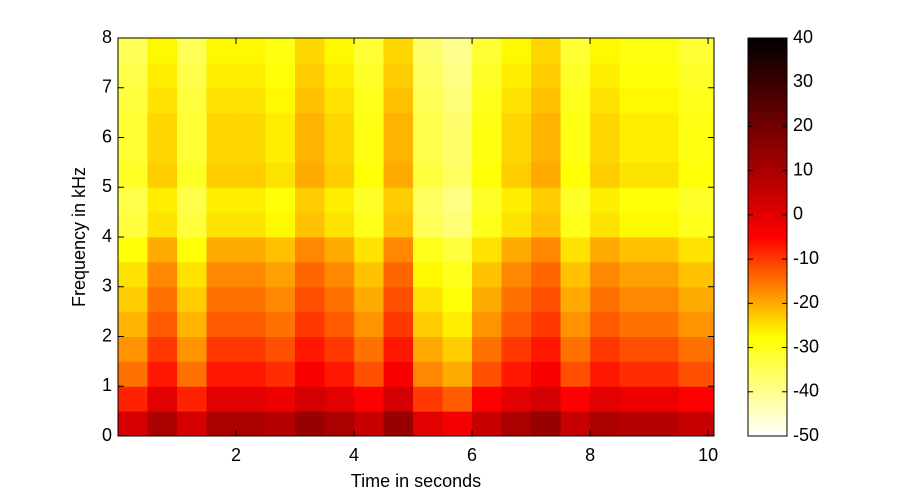 This screenshot has width=910, height=497. Describe the element at coordinates (107, 385) in the screenshot. I see `y-tick-label: 1` at that location.